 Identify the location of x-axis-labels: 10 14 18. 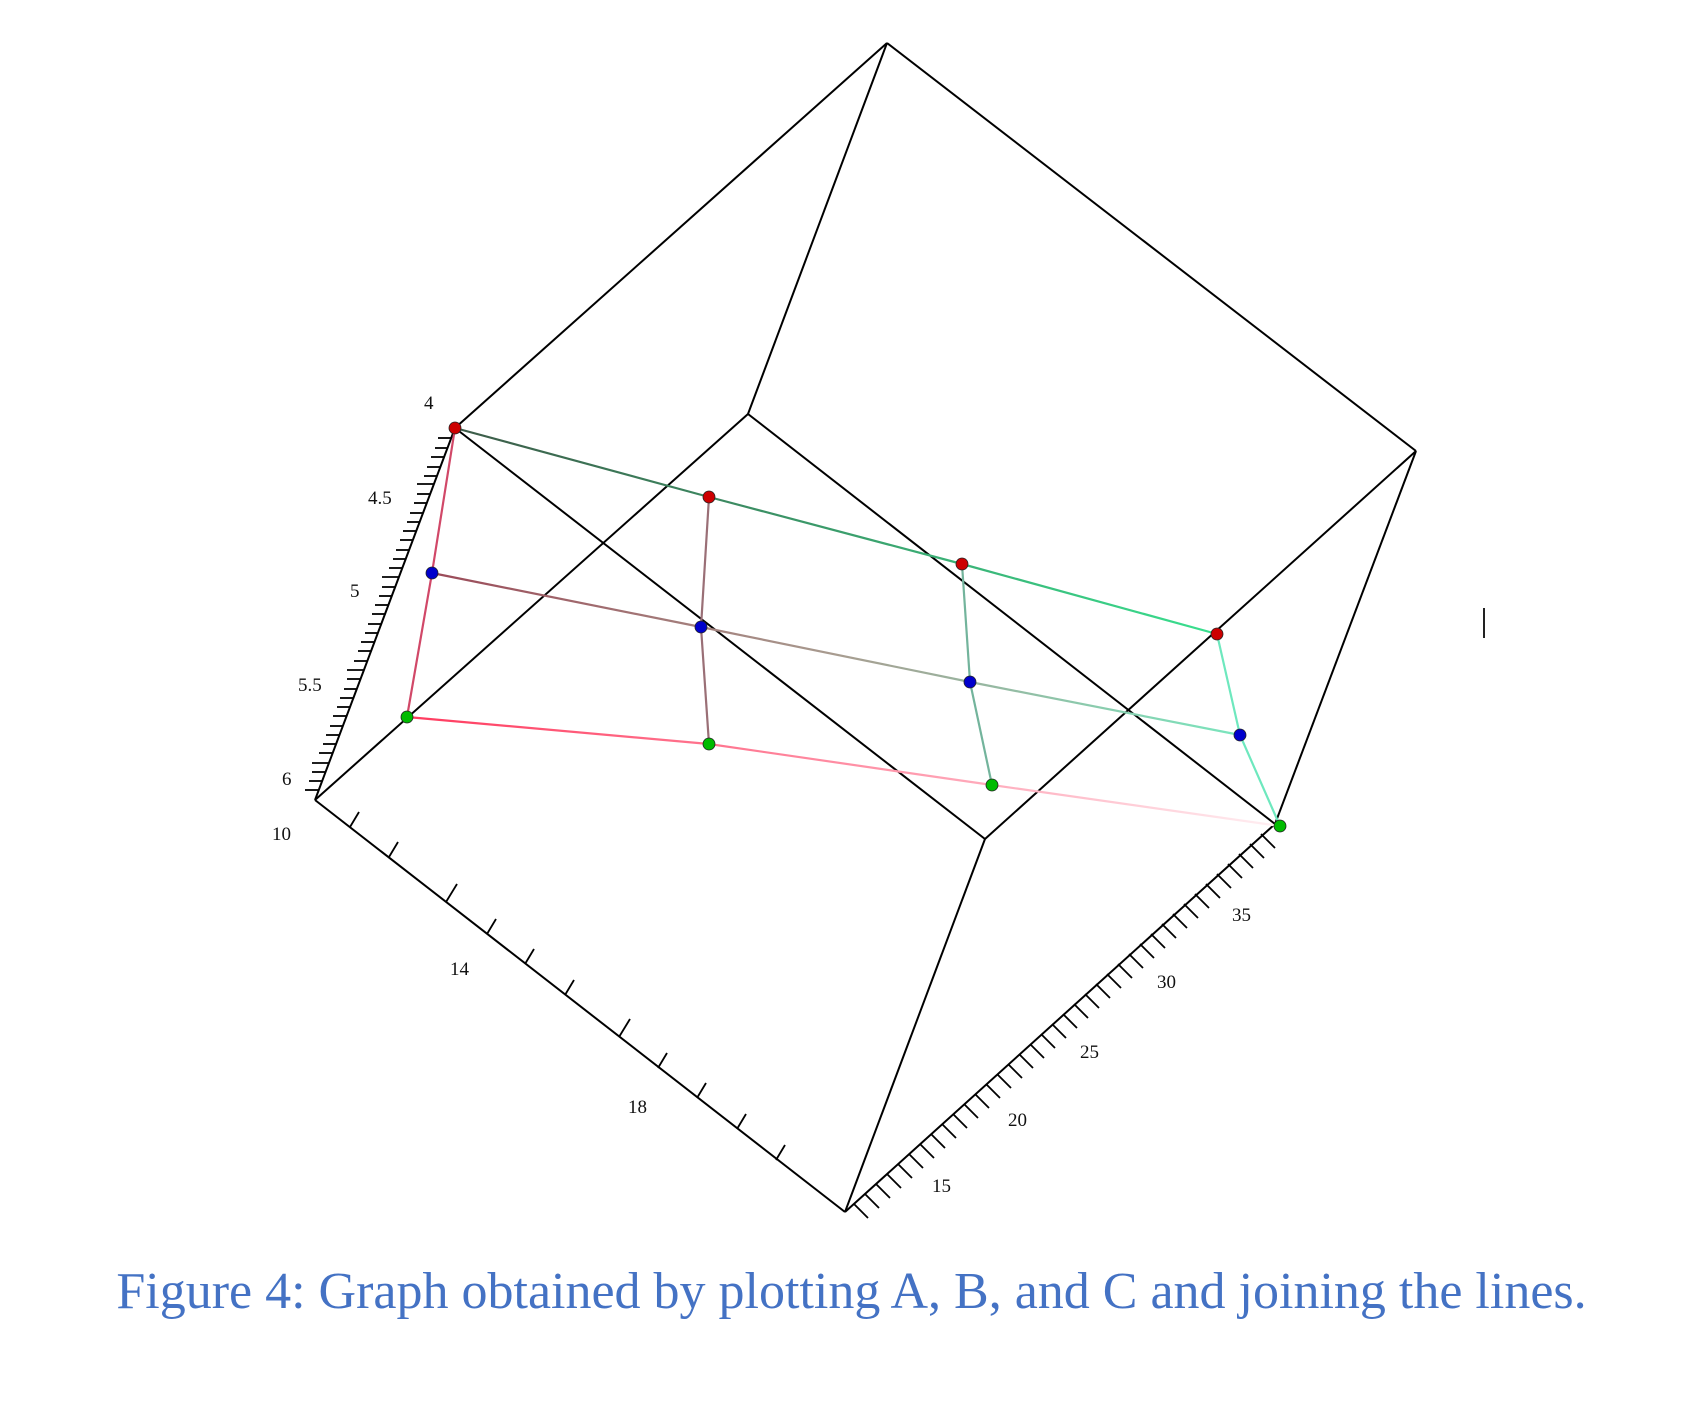
(459, 971).